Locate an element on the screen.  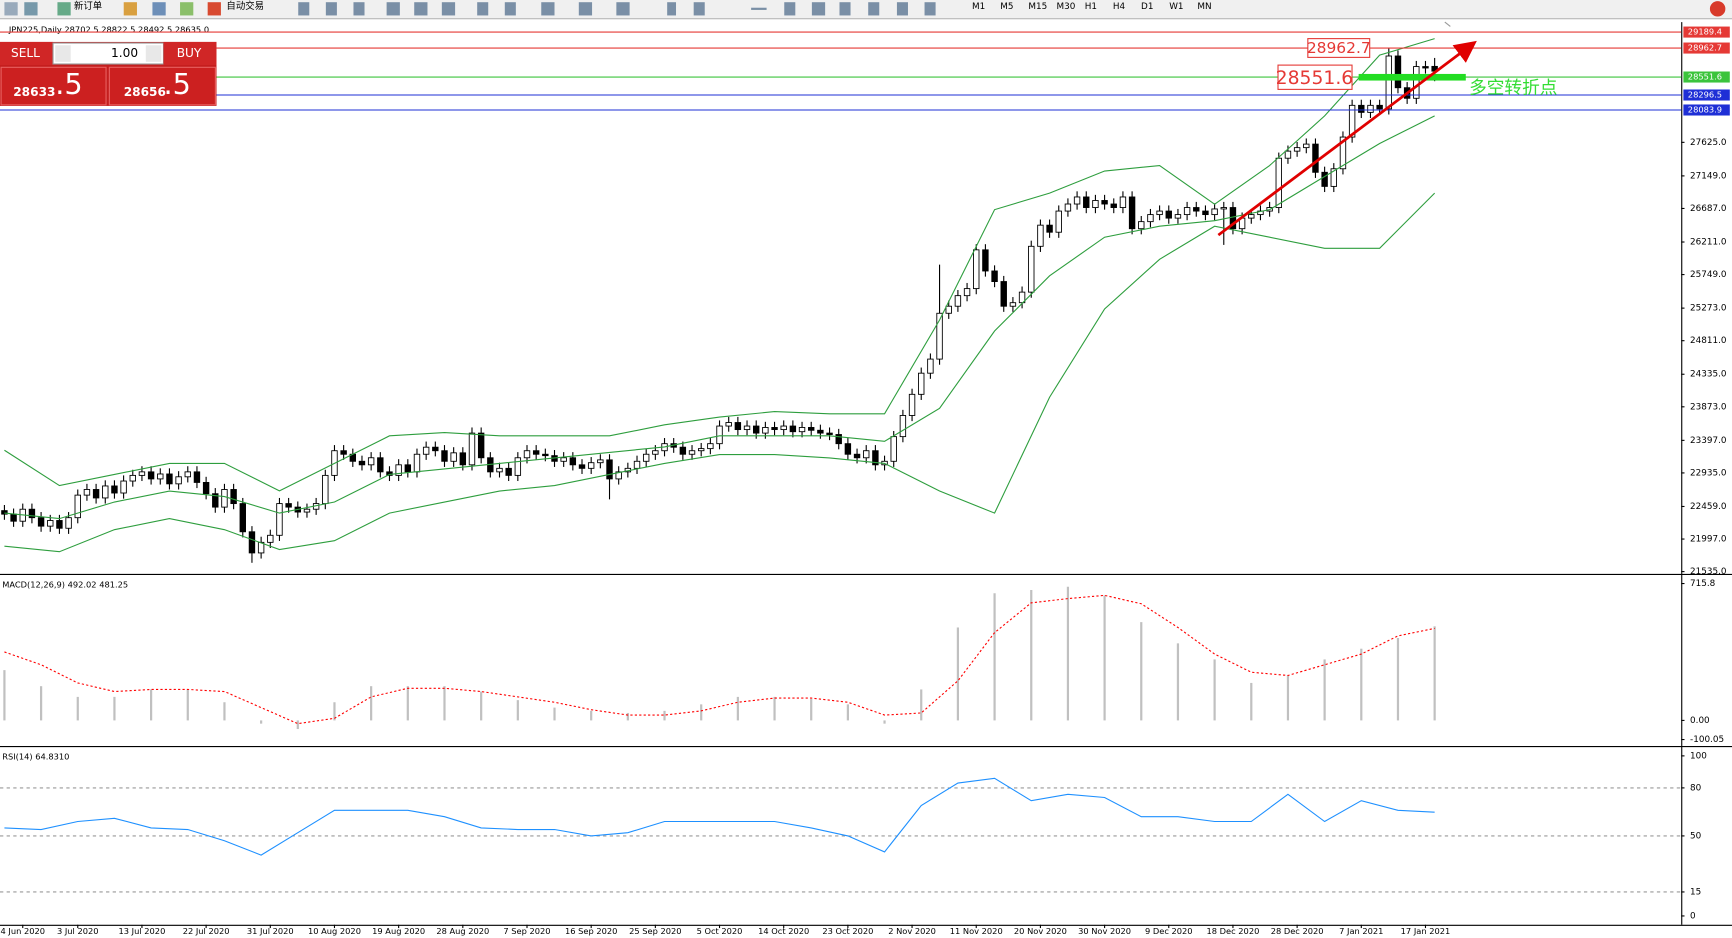
sell-price-box is located at coordinates (53, 86).